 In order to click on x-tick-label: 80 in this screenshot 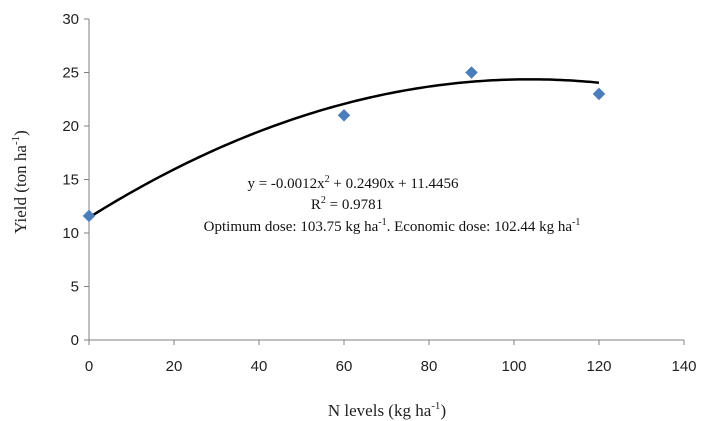, I will do `click(429, 366)`.